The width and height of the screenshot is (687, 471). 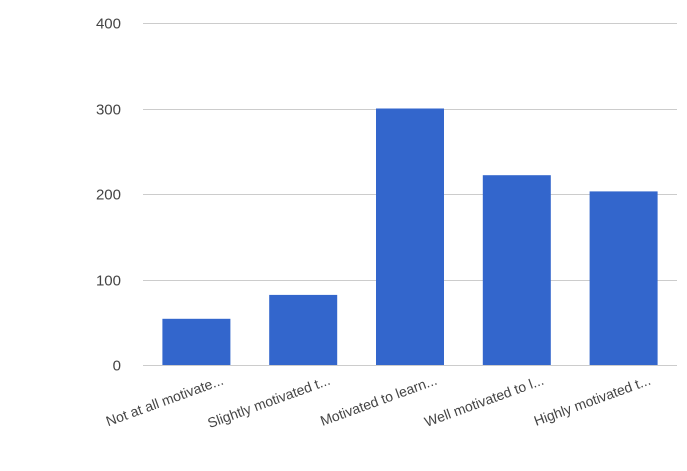 What do you see at coordinates (108, 24) in the screenshot?
I see `y-tick-label: 400` at bounding box center [108, 24].